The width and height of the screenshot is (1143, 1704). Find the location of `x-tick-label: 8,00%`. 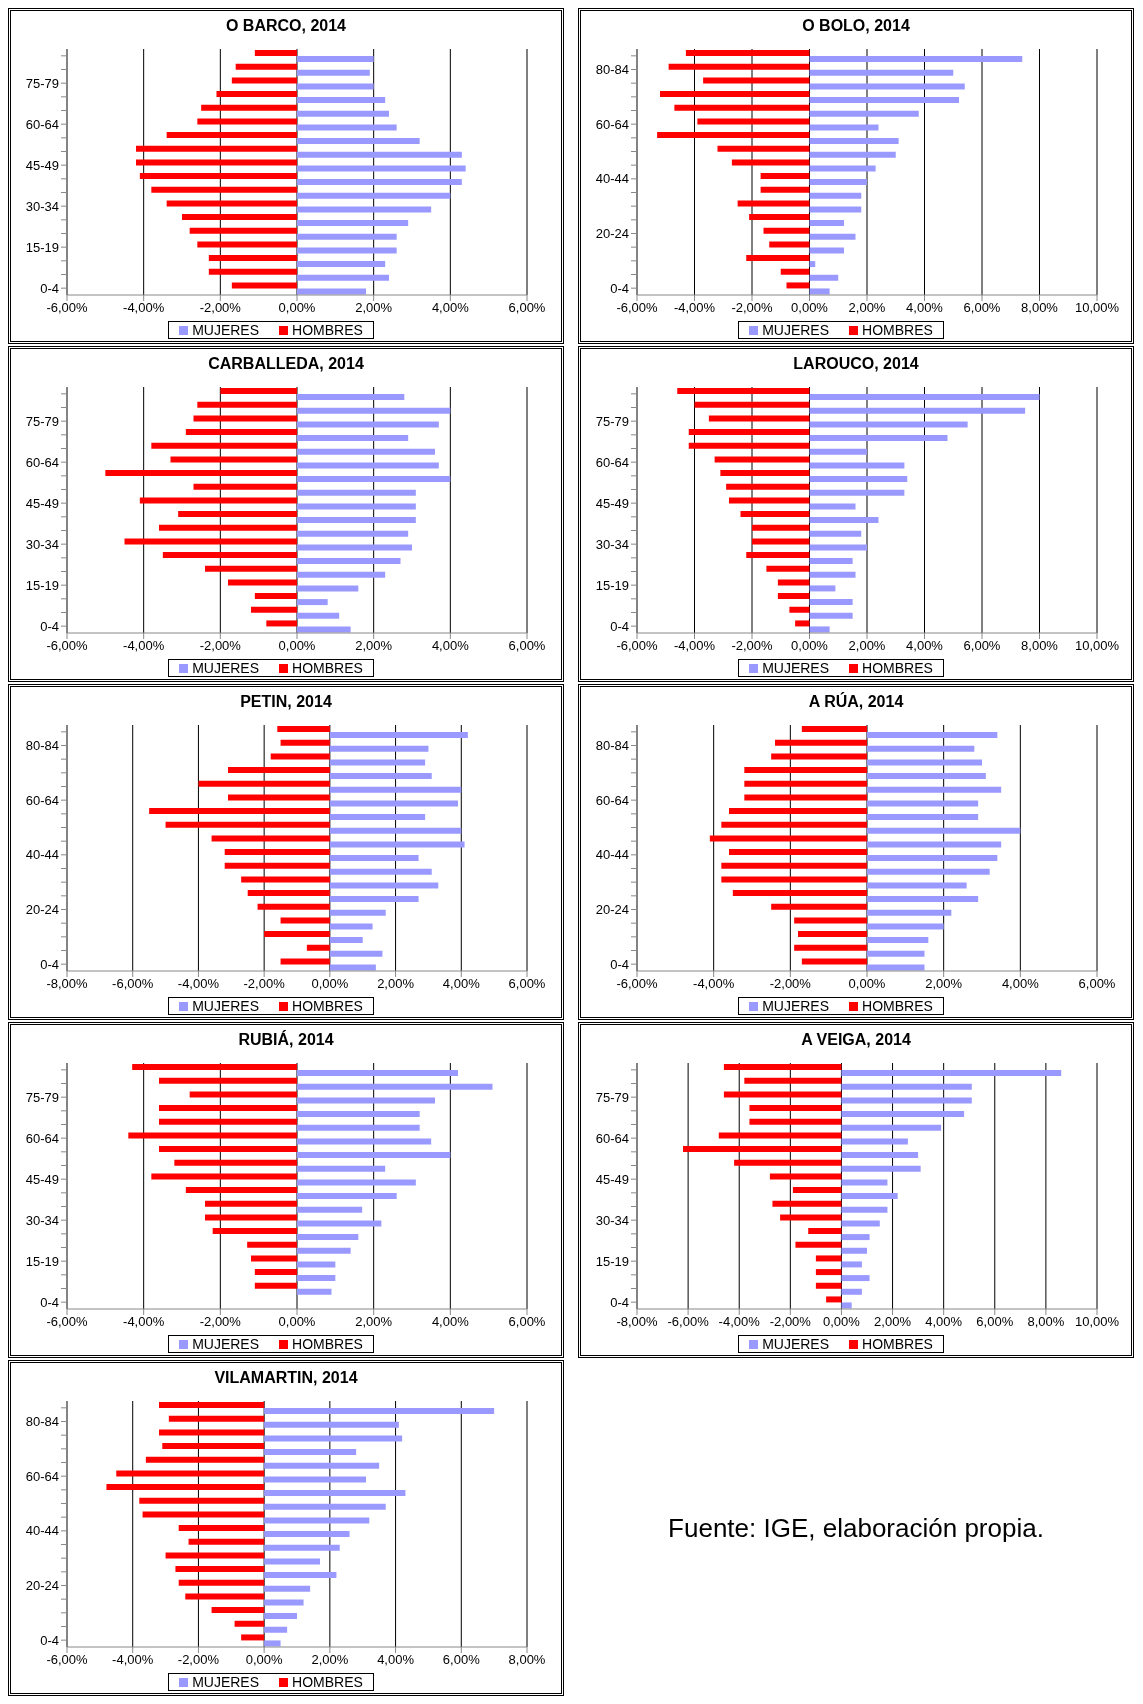

x-tick-label: 8,00% is located at coordinates (1040, 646).